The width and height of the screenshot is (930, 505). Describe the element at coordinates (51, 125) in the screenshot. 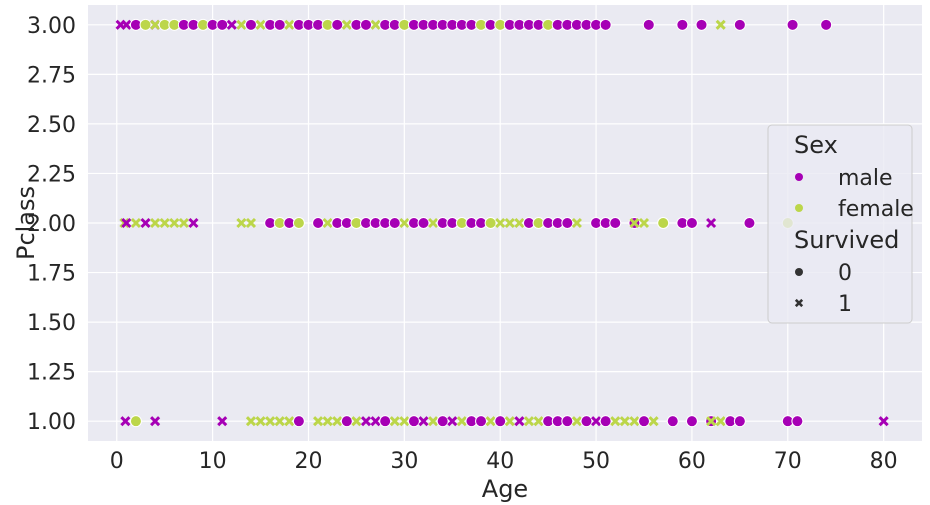

I see `y-tick-label: 2.50` at that location.